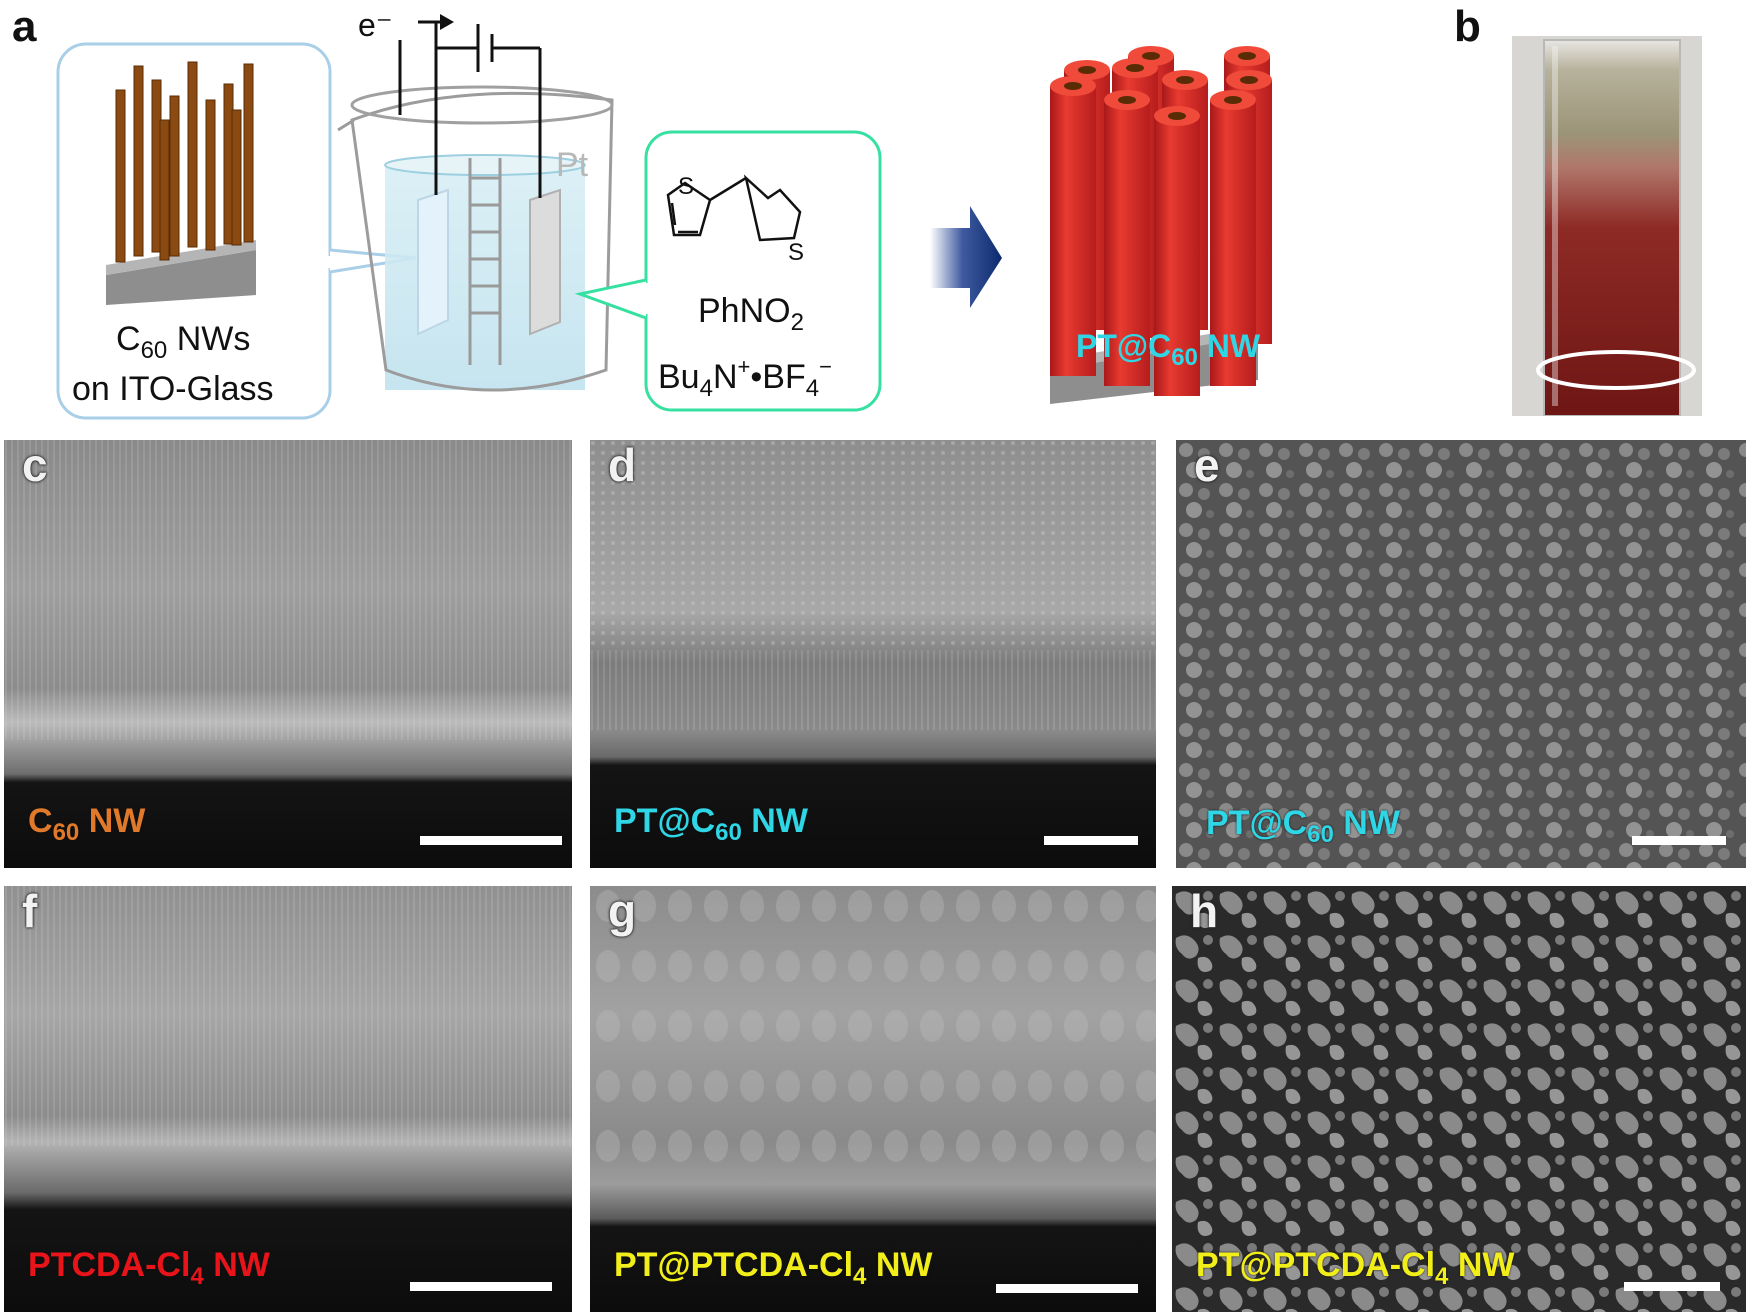  I want to click on sem-caption-g: PT@PTCDA-Cl4 NW, so click(773, 1268).